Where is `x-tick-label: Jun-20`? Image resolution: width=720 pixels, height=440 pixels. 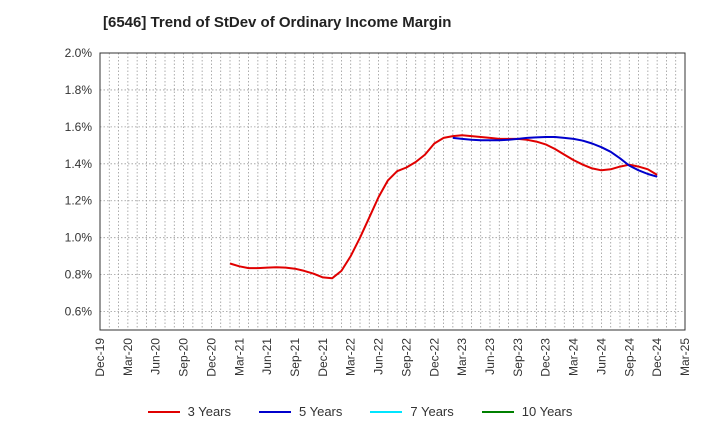
x-tick-label: Jun-20 is located at coordinates (156, 356).